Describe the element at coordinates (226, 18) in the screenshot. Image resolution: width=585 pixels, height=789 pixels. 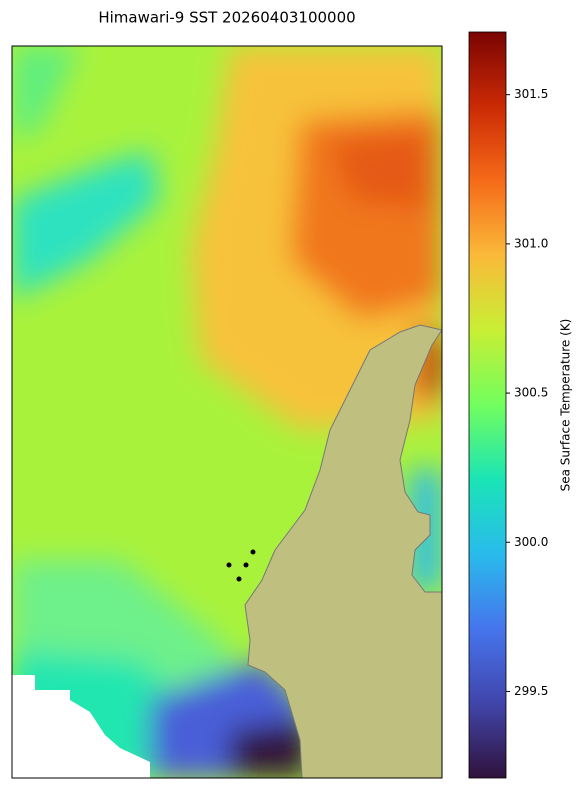
I see `chart-title: Himawari-9 SST 20260403100000` at that location.